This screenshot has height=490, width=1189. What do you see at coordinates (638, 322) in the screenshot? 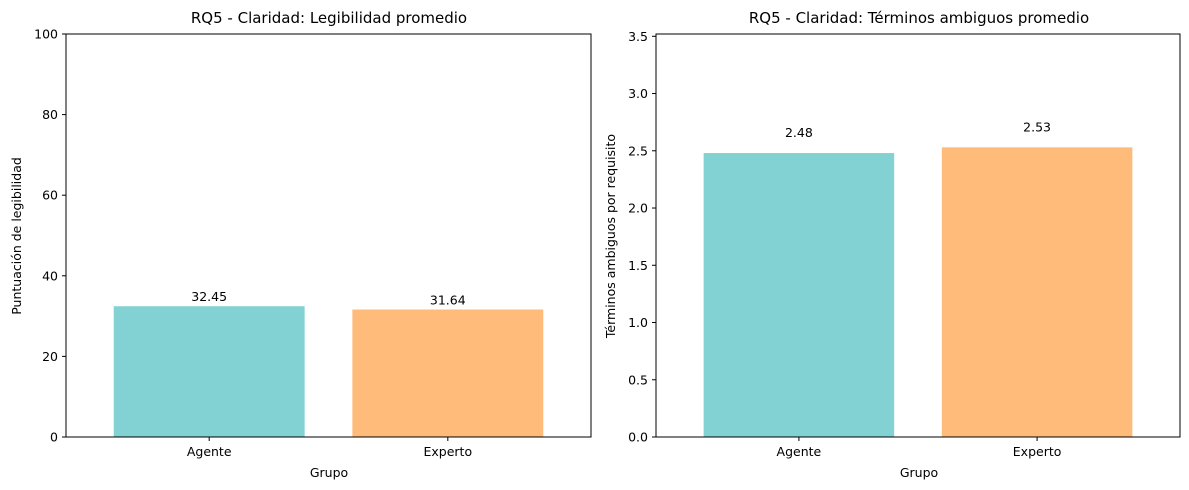
I see `y-tick-label: 1.0` at bounding box center [638, 322].